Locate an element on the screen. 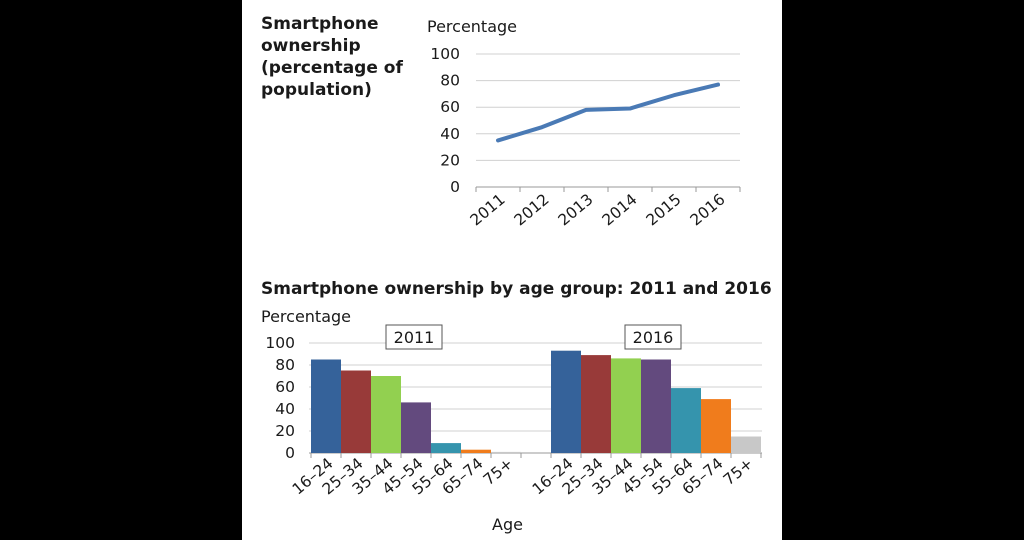  bar-chart-y-tick-label: 100 is located at coordinates (280, 343).